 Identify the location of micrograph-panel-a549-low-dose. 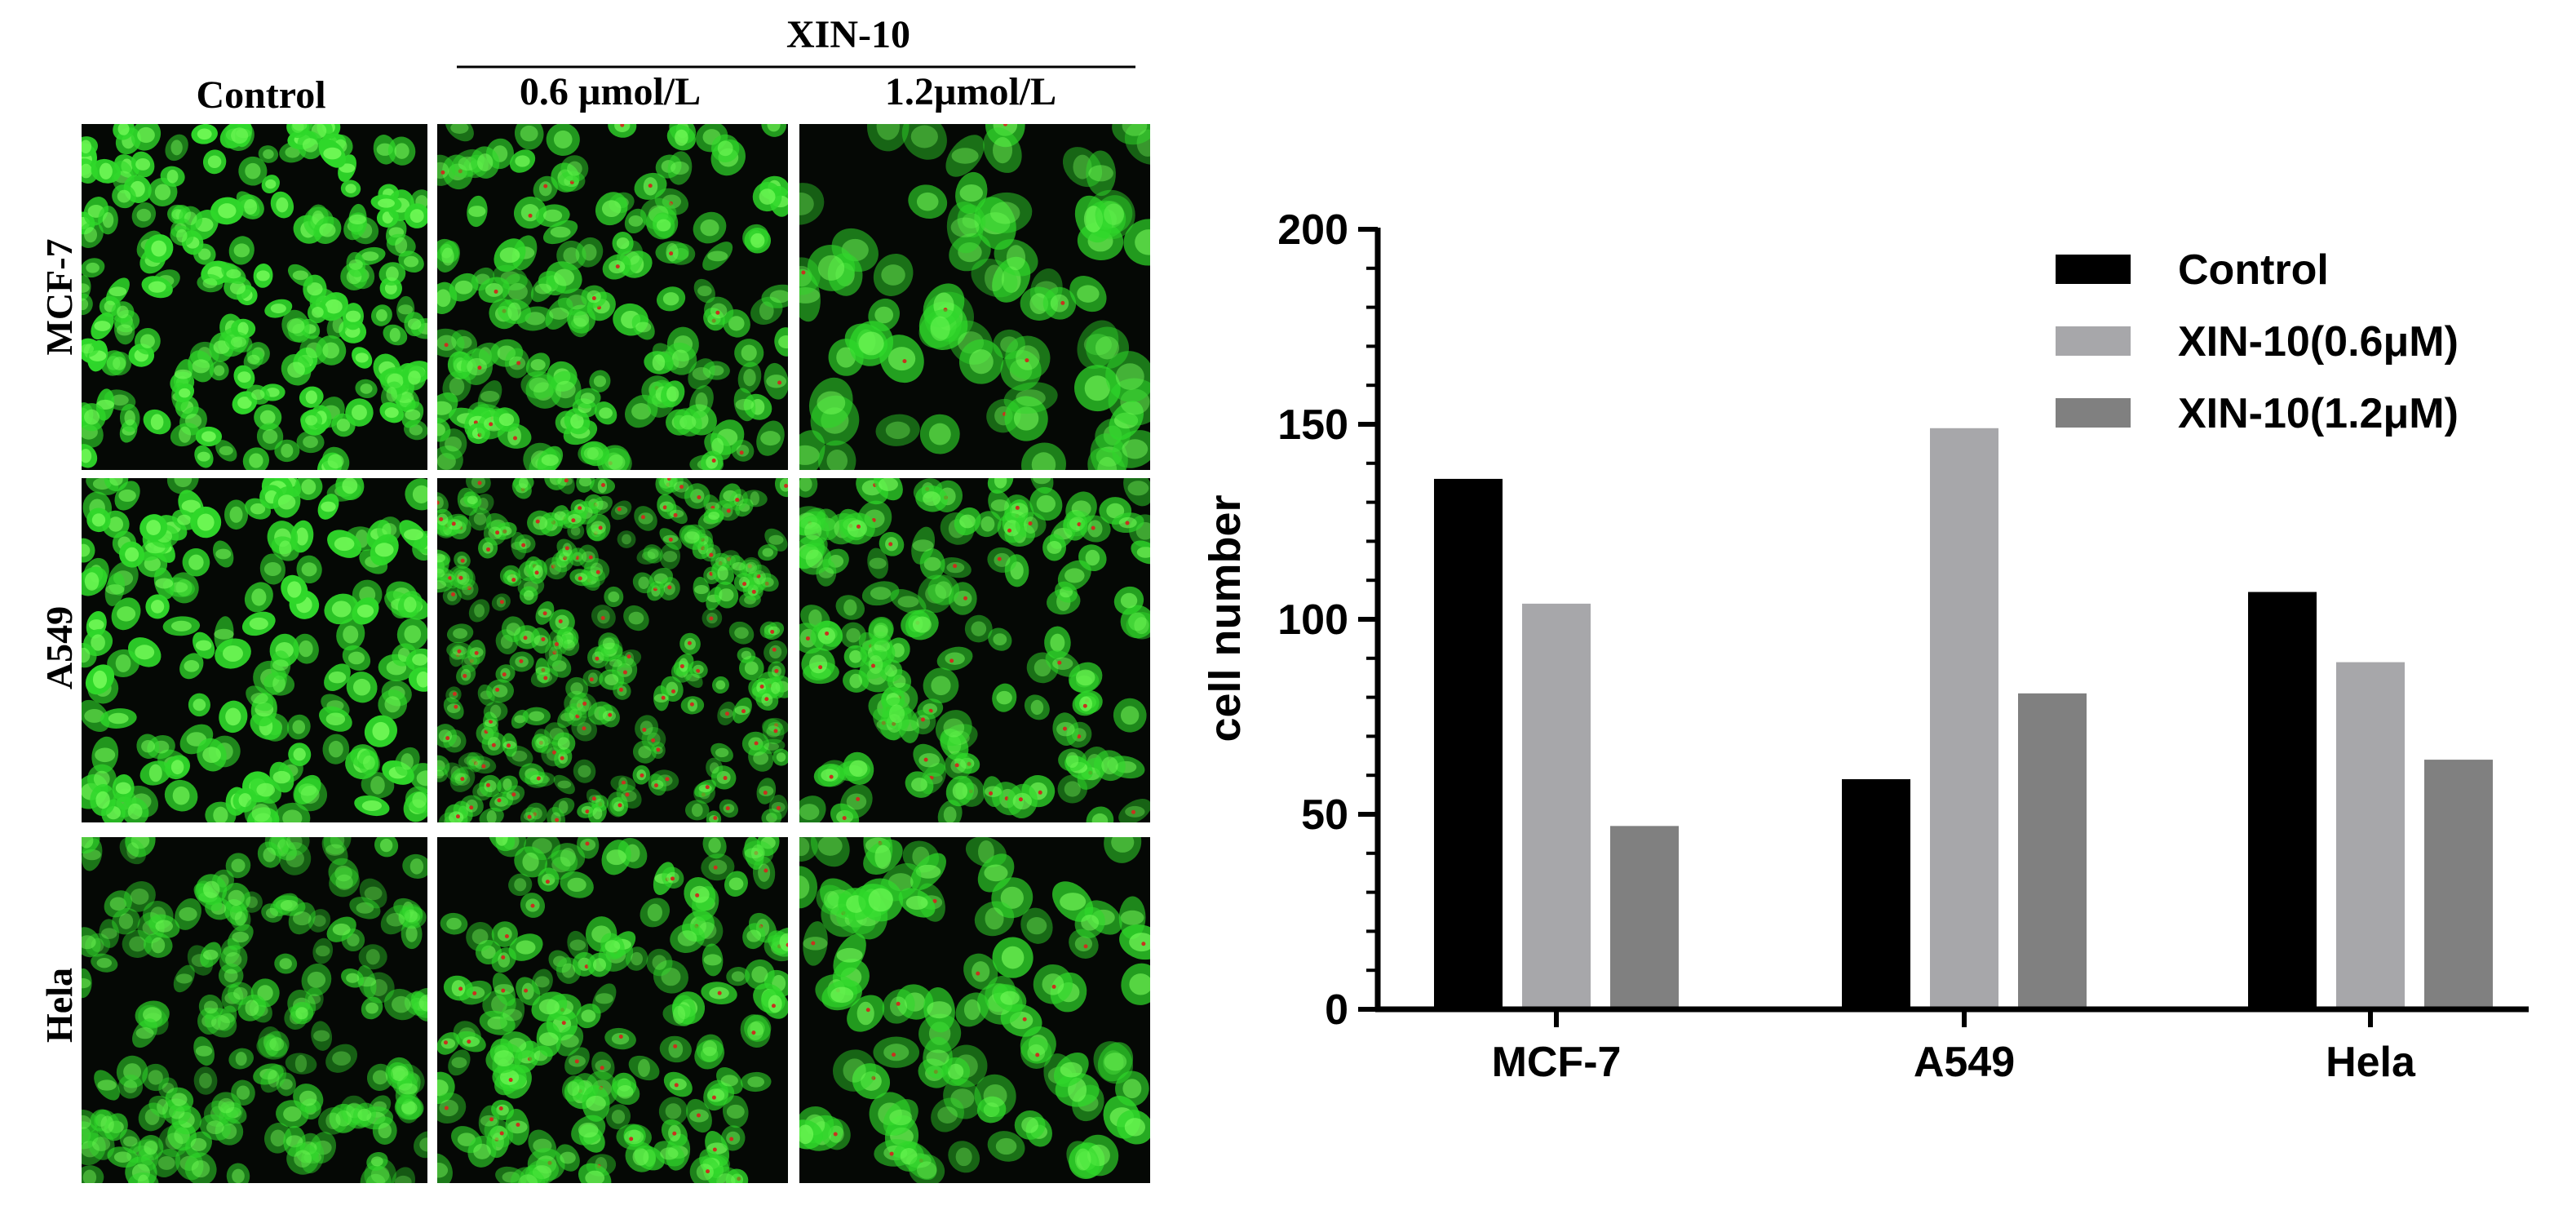
(612, 650).